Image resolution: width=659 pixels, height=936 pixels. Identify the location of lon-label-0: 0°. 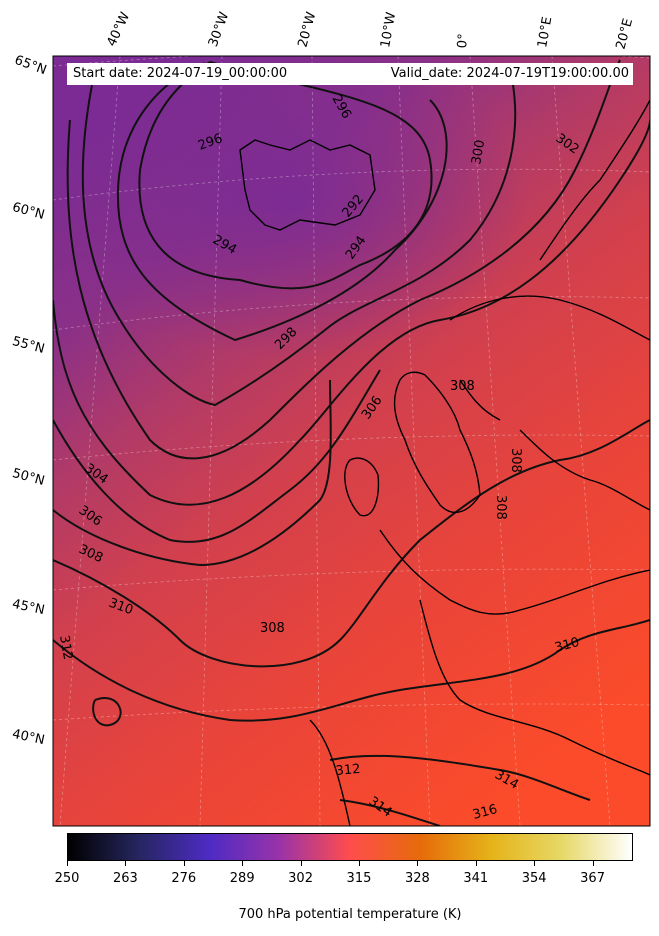
(463, 40).